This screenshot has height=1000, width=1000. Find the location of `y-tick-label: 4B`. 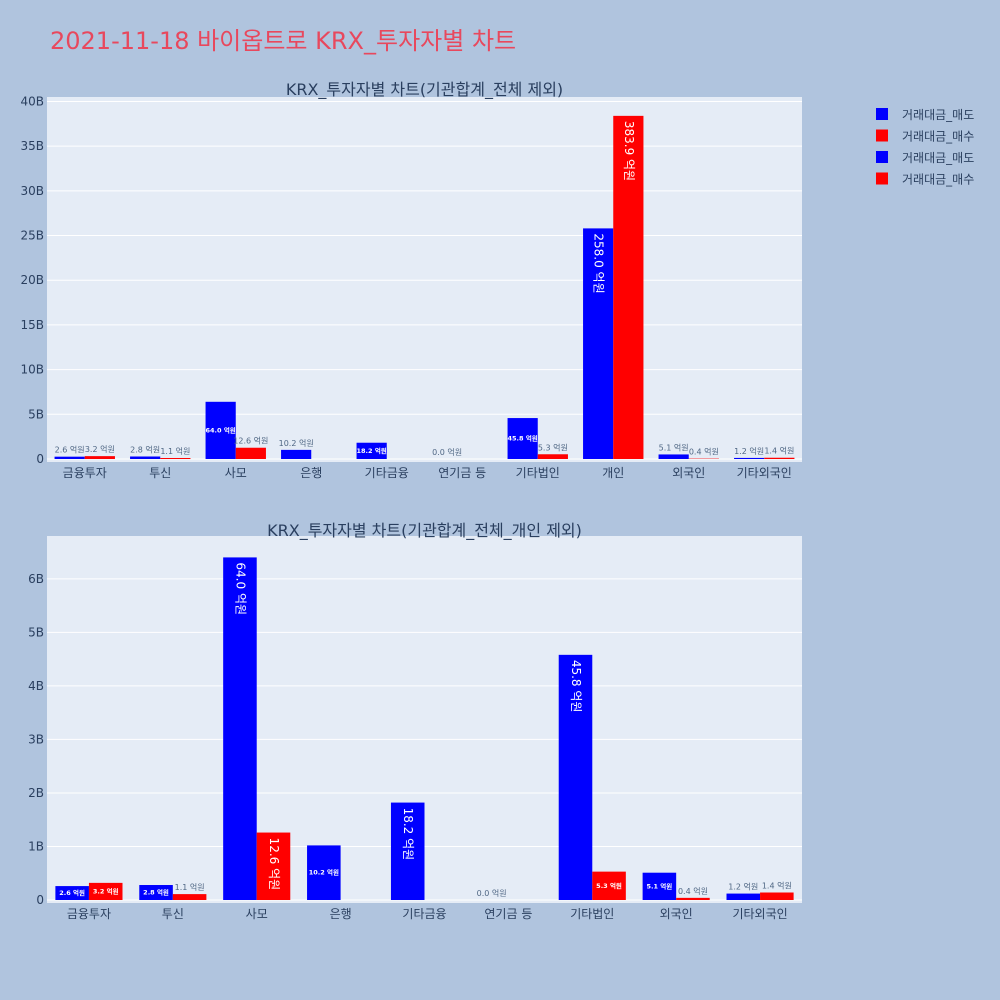

y-tick-label: 4B is located at coordinates (36, 686).